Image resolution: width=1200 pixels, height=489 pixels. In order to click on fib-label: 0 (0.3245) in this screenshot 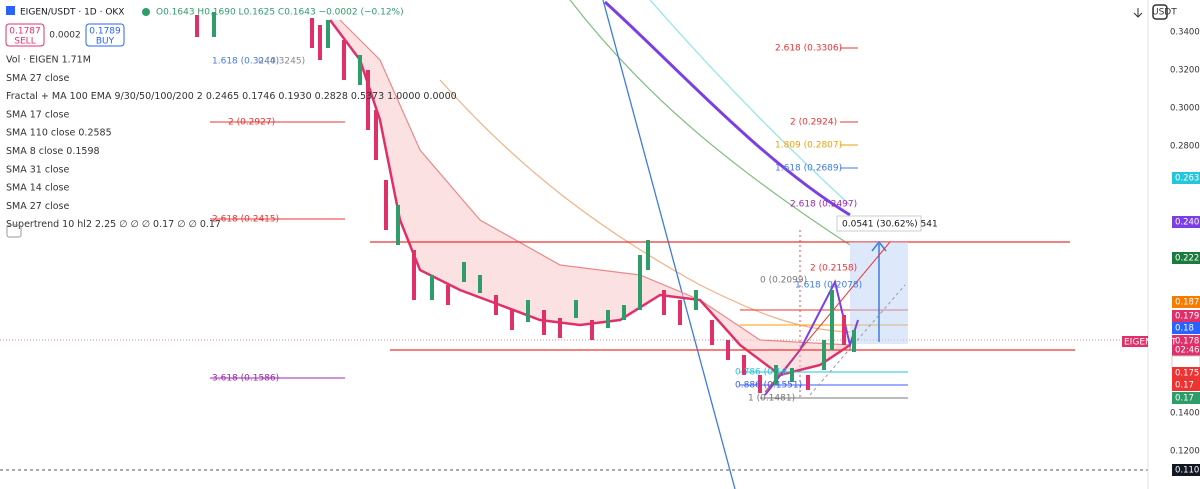, I will do `click(281, 62)`.